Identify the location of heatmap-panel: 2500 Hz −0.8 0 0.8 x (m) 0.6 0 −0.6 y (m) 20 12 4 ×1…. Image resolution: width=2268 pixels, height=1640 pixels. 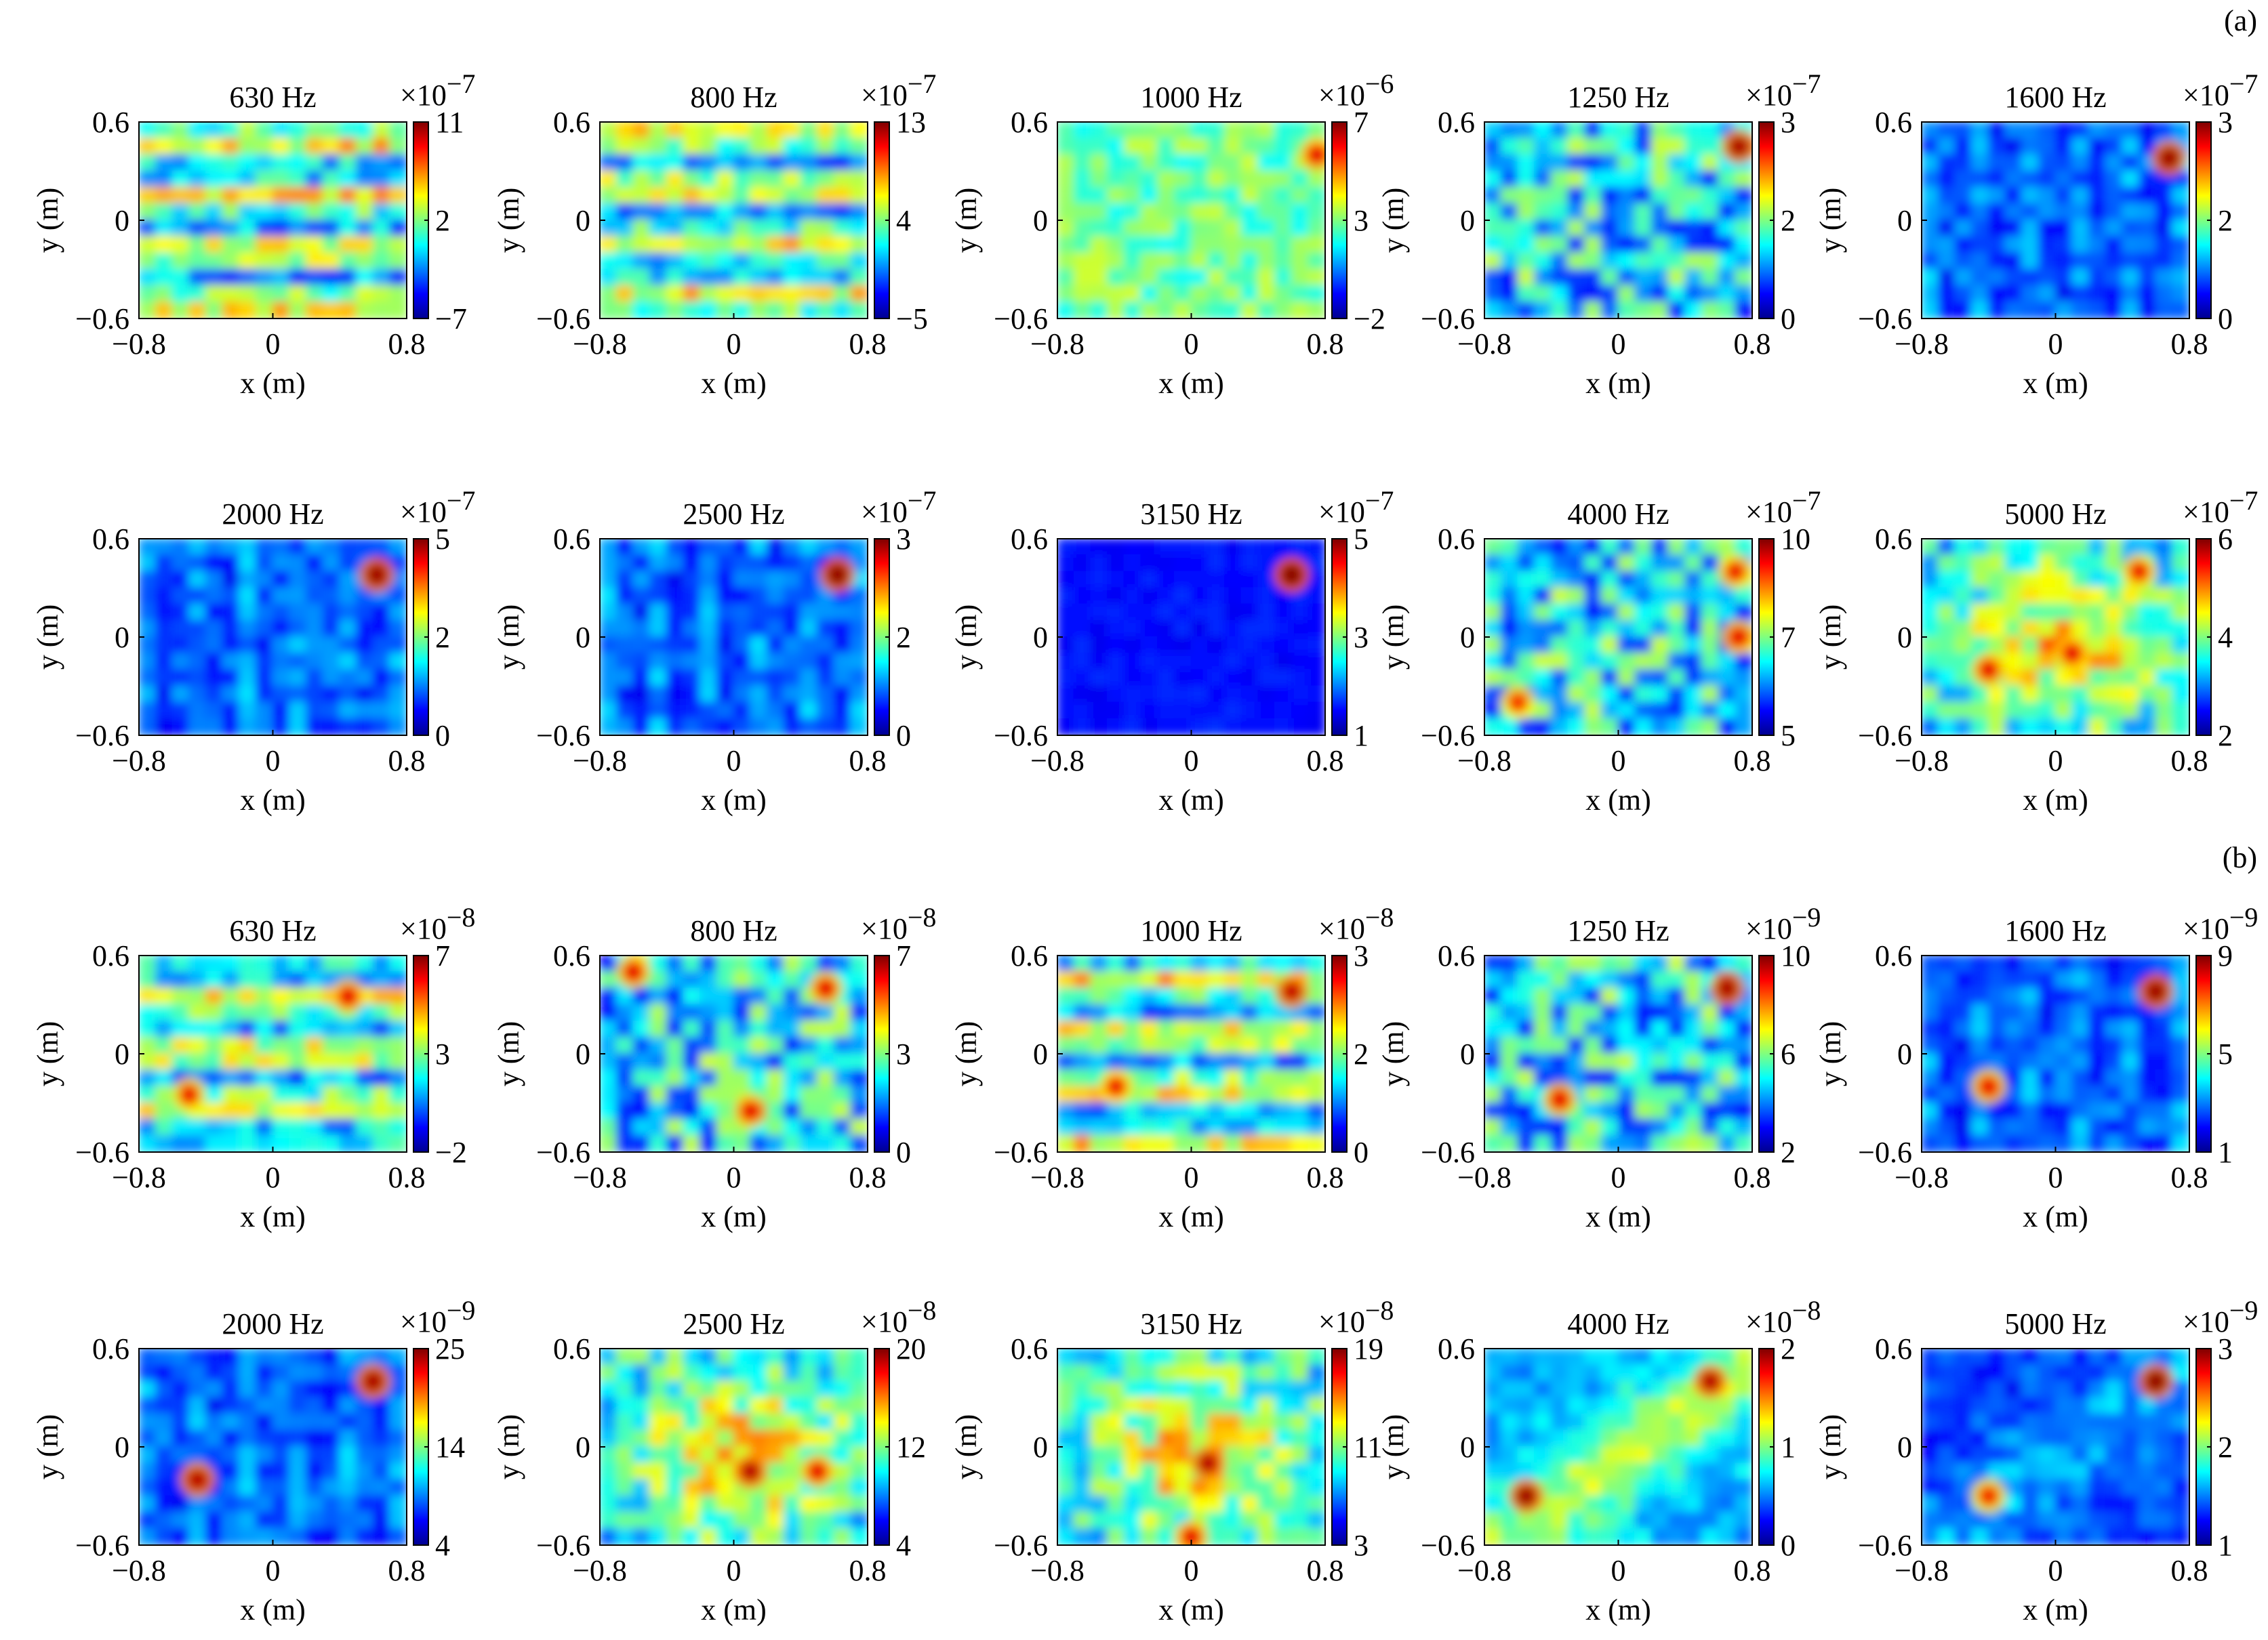
(714, 1460).